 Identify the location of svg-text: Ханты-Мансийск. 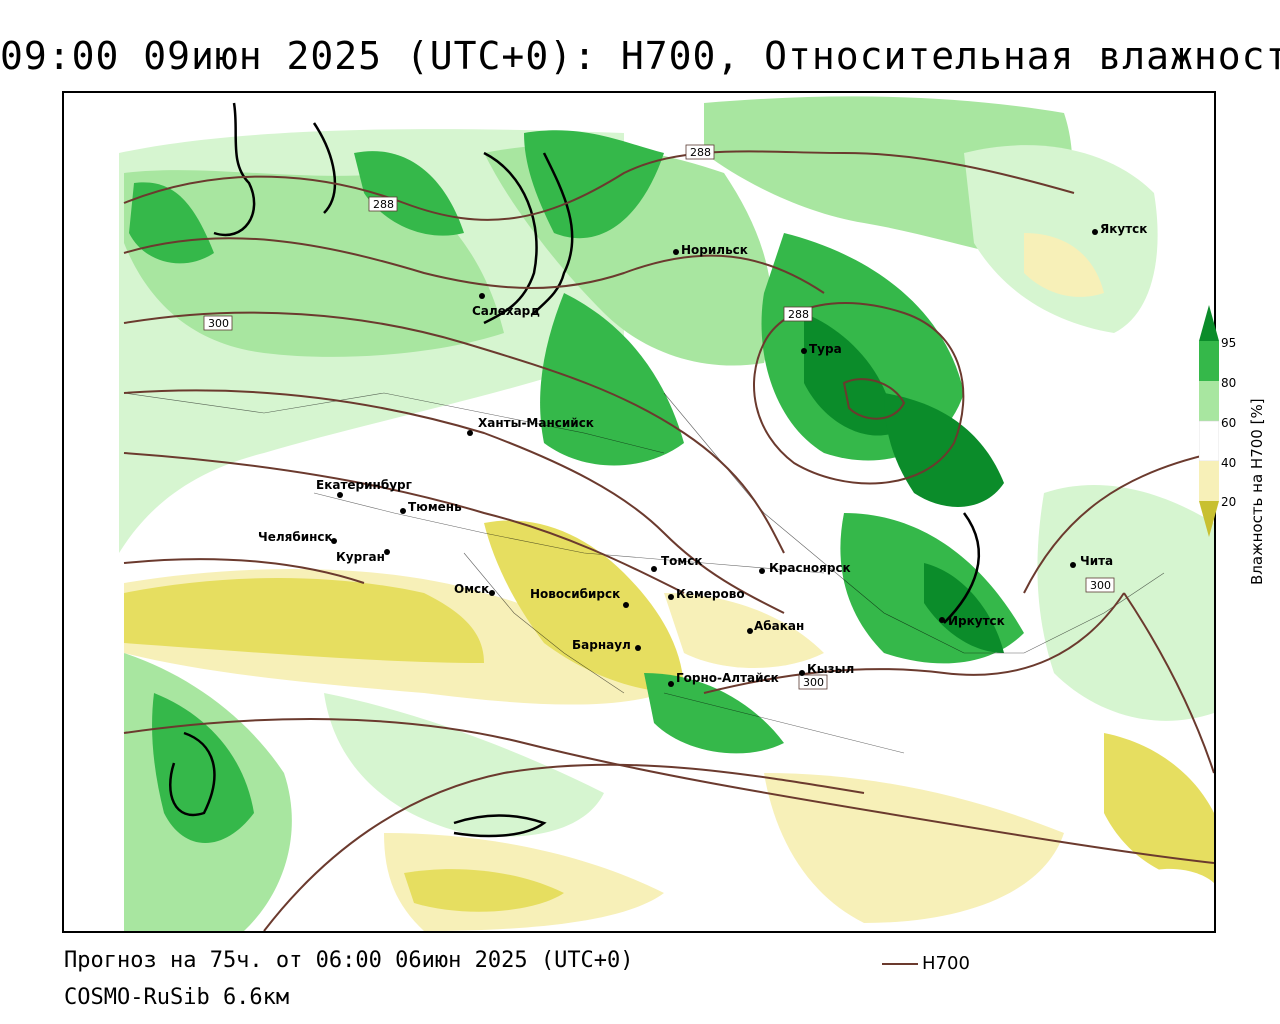
(536, 423).